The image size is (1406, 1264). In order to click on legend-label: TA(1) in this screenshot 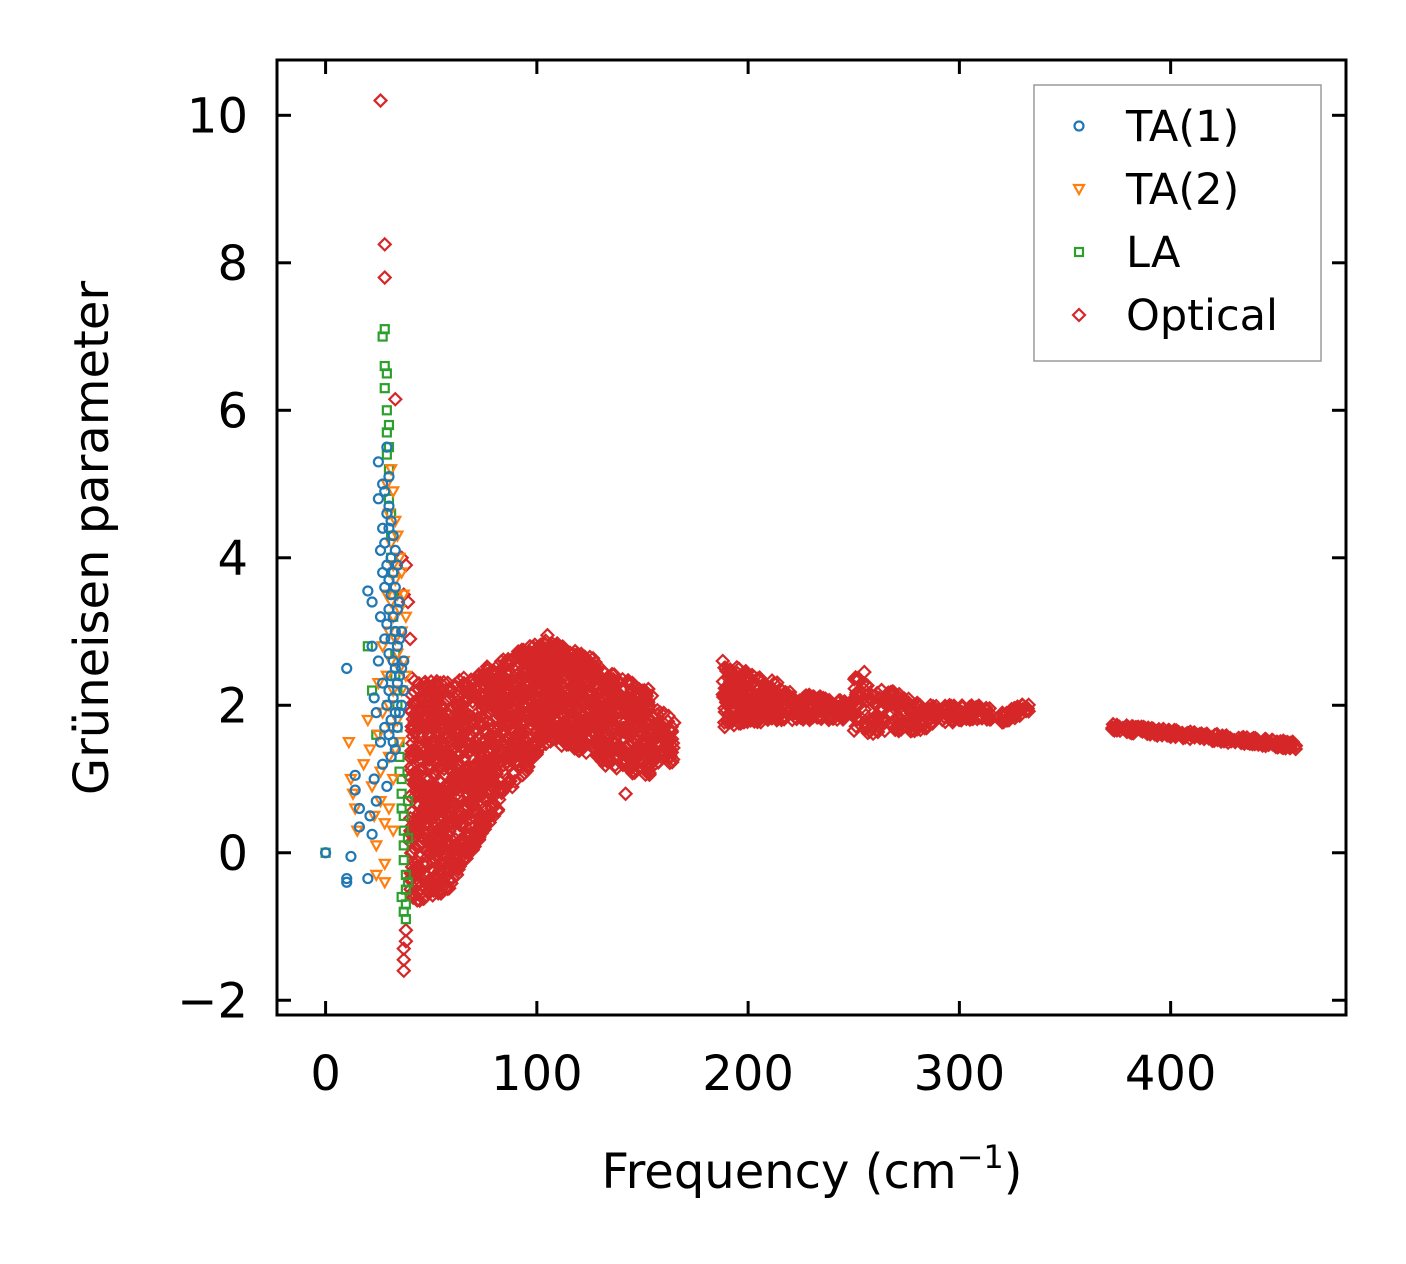, I will do `click(1182, 127)`.